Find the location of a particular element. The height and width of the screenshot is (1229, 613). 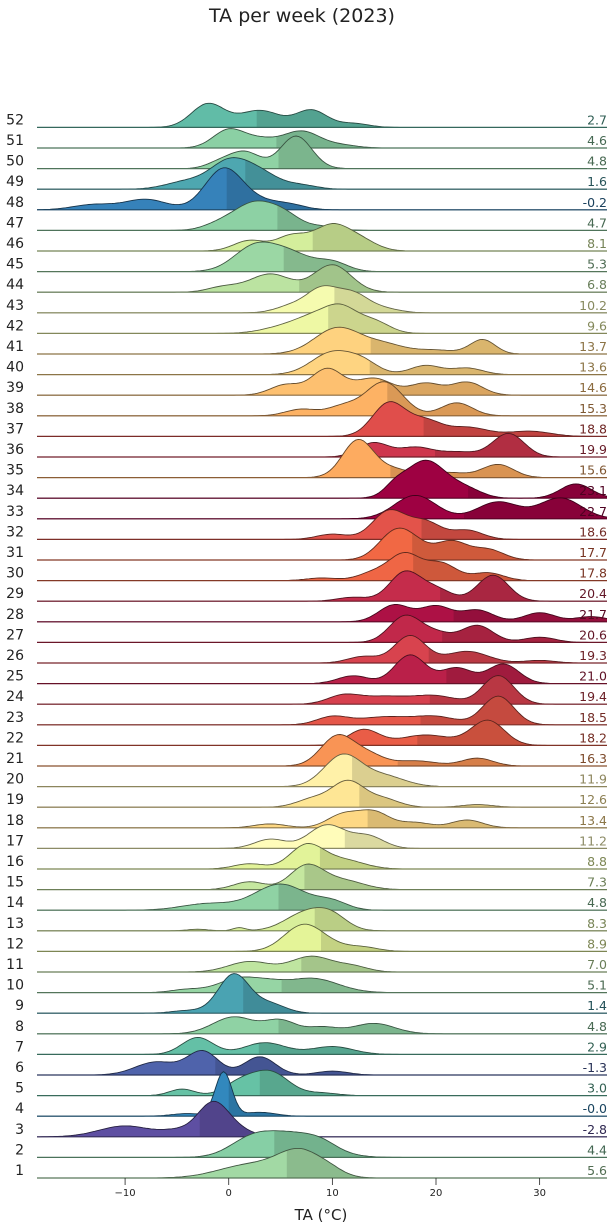

mean-label: 5.6 is located at coordinates (597, 1170).